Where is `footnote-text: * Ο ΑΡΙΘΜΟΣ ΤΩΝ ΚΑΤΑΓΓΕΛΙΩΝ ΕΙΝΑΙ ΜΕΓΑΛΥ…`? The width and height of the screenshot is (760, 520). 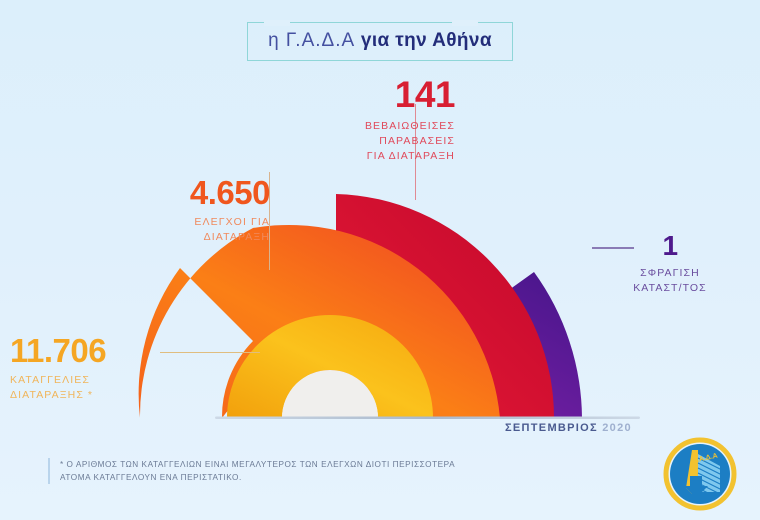 footnote-text: * Ο ΑΡΙΘΜΟΣ ΤΩΝ ΚΑΤΑΓΓΕΛΙΩΝ ΕΙΝΑΙ ΜΕΓΑΛΥ… is located at coordinates (257, 471).